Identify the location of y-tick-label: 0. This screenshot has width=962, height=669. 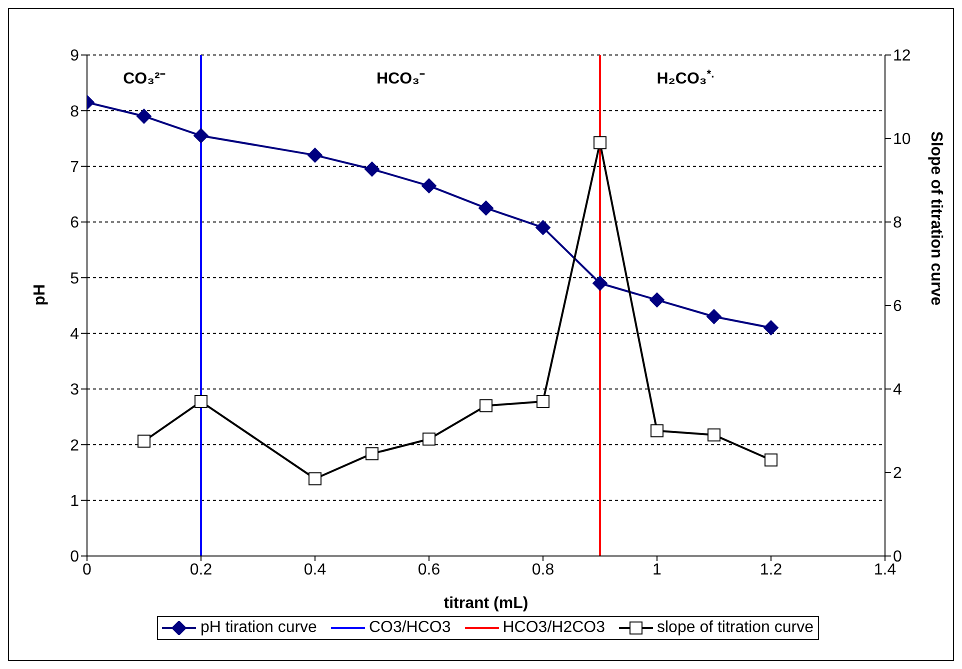
(75, 557).